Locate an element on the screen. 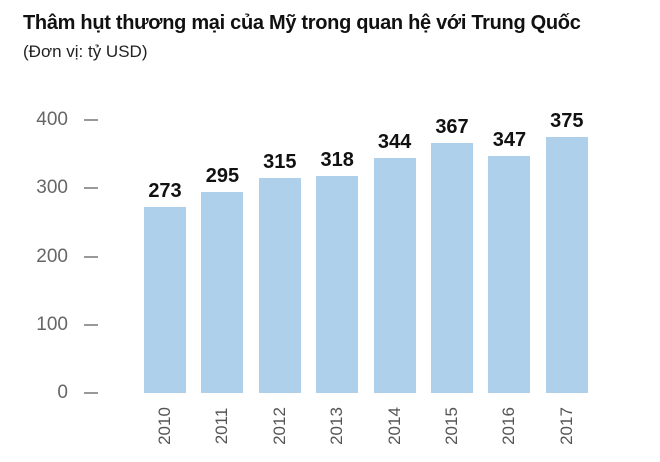  x-axis-year-label: 2016 is located at coordinates (509, 426).